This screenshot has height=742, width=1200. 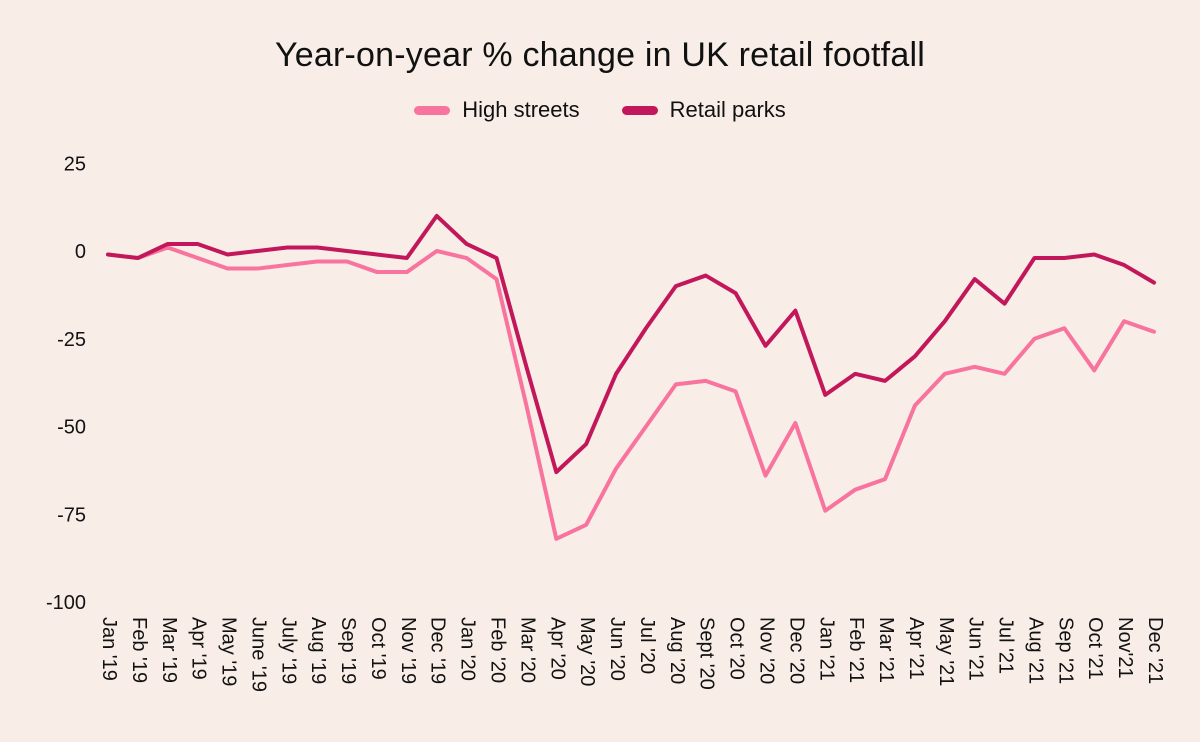 I want to click on y-axis: 25 0 -25 -50 -75 -100, so click(x=66, y=383).